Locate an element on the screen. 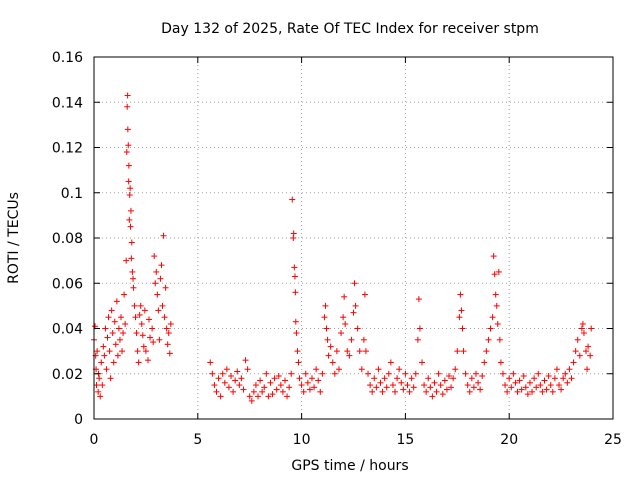 This screenshot has height=480, width=640. x-tick-label: 5 is located at coordinates (197, 440).